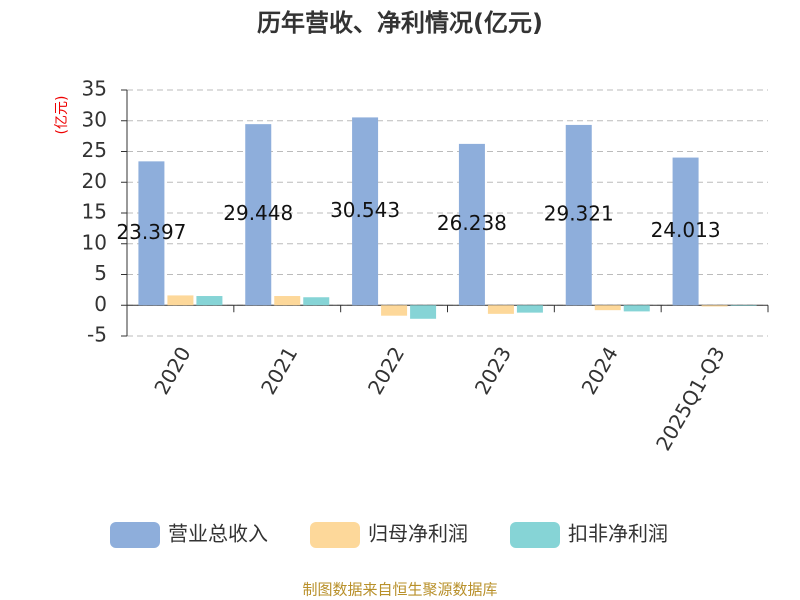  What do you see at coordinates (279, 371) in the screenshot?
I see `x-tick-label: 2021` at bounding box center [279, 371].